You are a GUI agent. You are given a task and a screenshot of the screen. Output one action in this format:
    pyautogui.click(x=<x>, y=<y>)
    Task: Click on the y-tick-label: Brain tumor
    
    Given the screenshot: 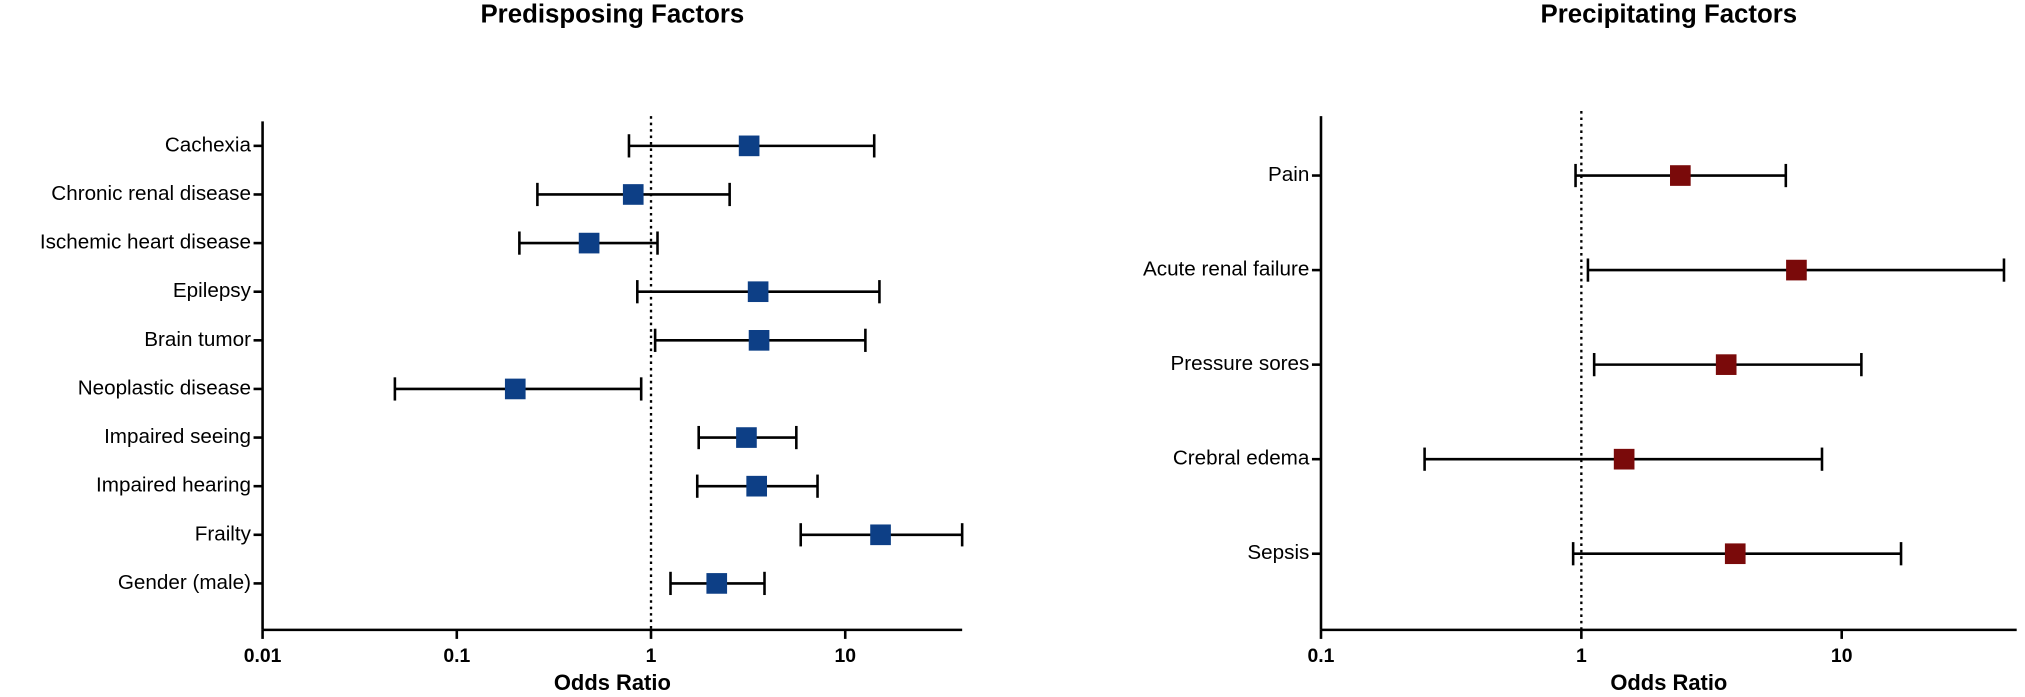 What is the action you would take?
    pyautogui.click(x=197, y=339)
    